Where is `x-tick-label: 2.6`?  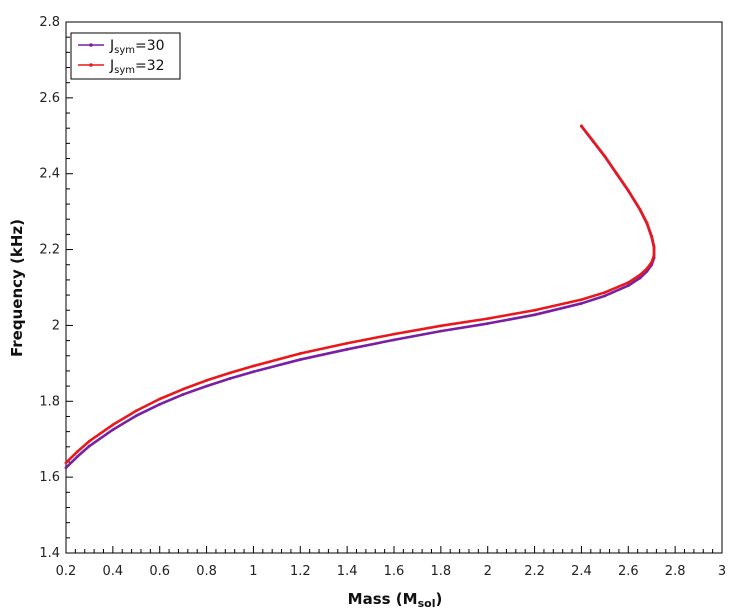
x-tick-label: 2.6 is located at coordinates (628, 571).